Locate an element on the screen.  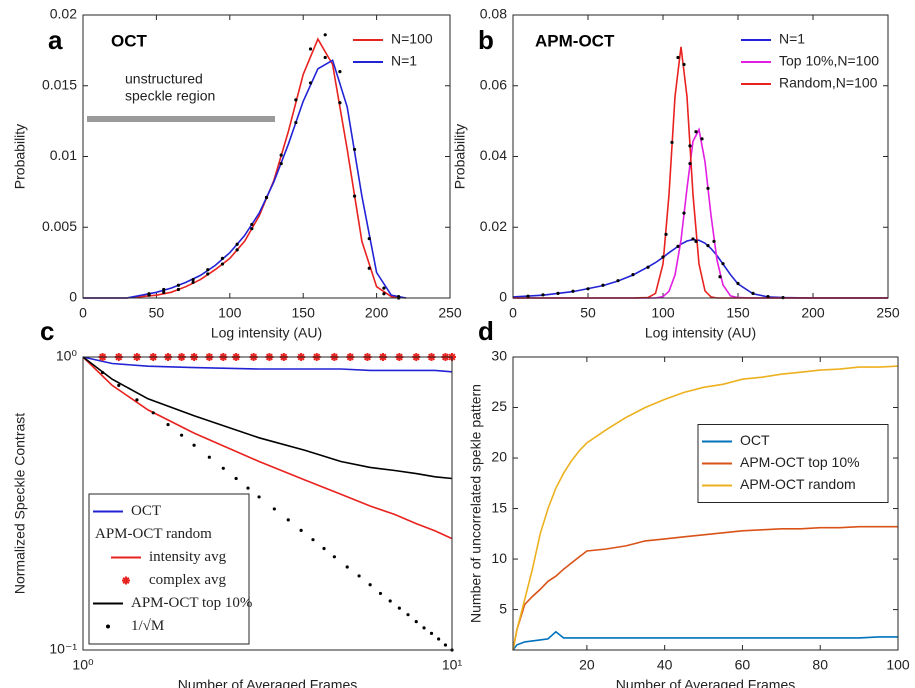
y-tick-label: 20 is located at coordinates (499, 457).